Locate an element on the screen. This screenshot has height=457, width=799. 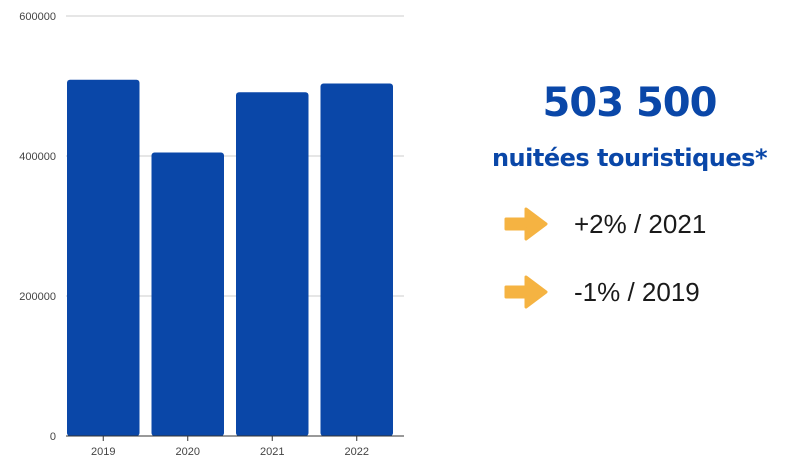
stat-vs-2019: -1% / 2019 is located at coordinates (602, 292).